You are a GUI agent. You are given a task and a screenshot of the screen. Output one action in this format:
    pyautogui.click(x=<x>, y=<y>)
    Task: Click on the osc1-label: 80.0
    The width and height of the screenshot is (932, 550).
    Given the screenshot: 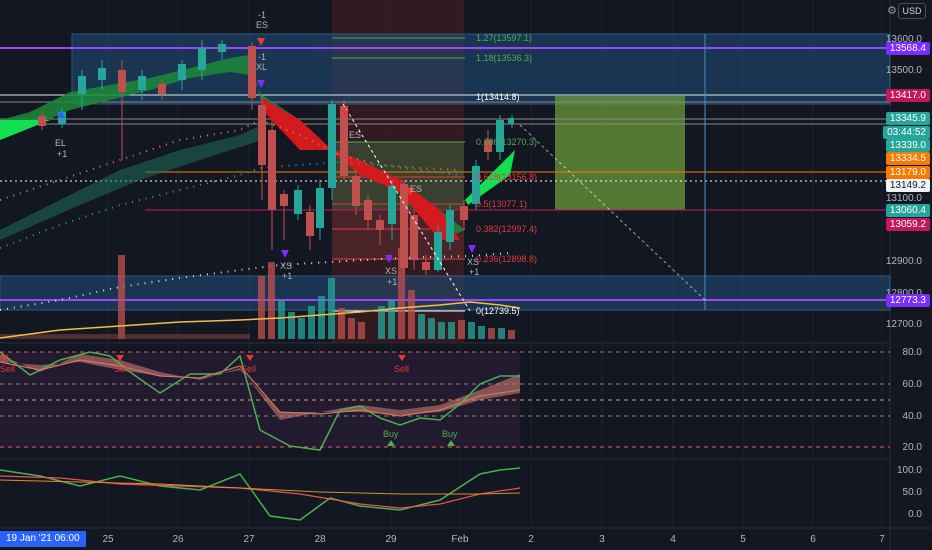 What is the action you would take?
    pyautogui.click(x=912, y=352)
    